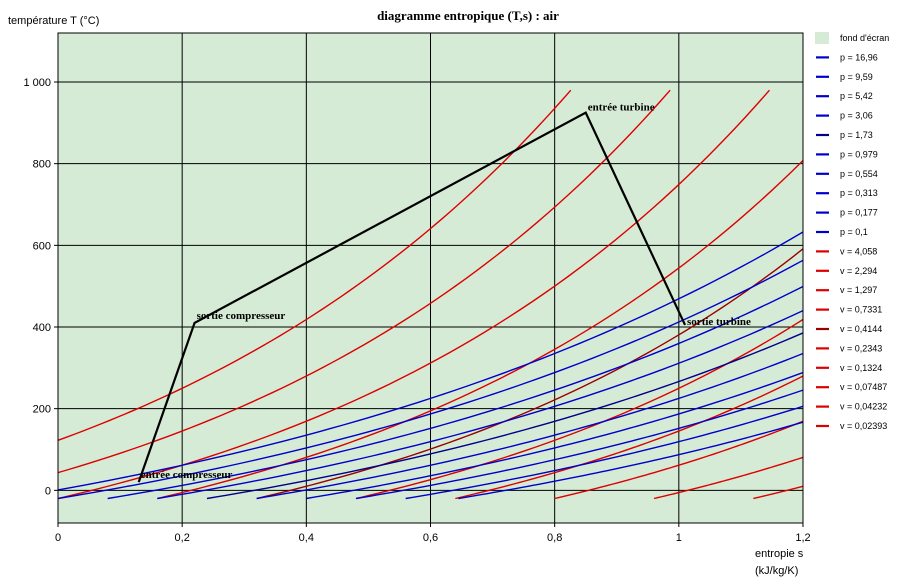 This screenshot has width=906, height=584. Describe the element at coordinates (856, 135) in the screenshot. I see `legend-label: p = 1,73` at that location.